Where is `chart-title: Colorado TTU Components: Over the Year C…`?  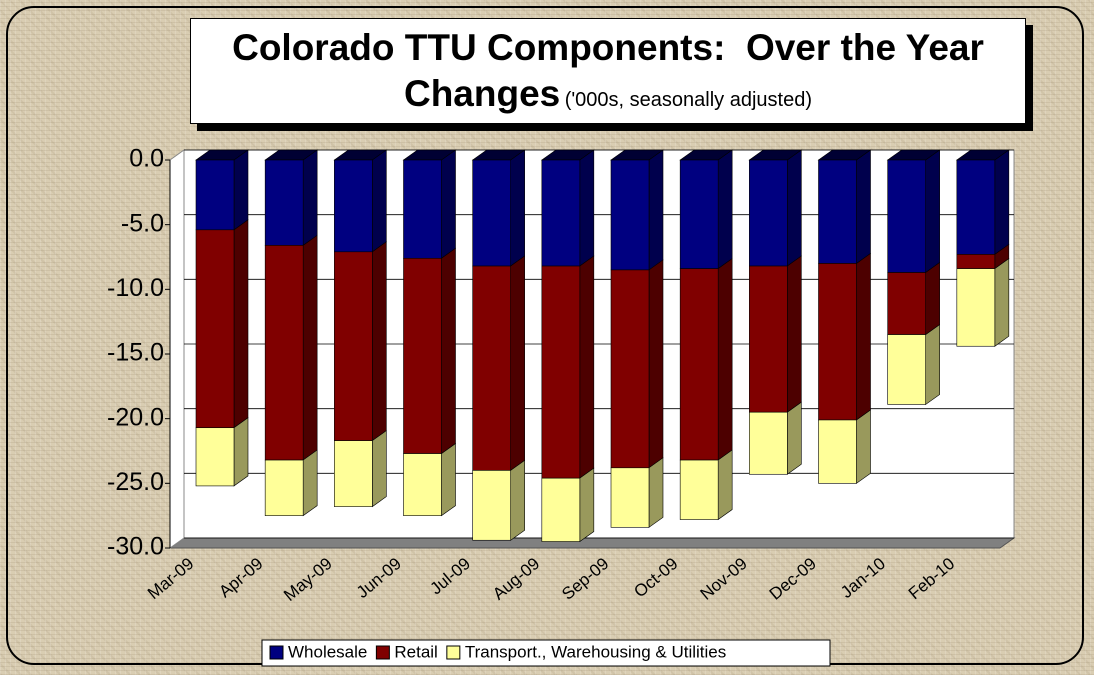
chart-title: Colorado TTU Components: Over the Year C… is located at coordinates (613, 70).